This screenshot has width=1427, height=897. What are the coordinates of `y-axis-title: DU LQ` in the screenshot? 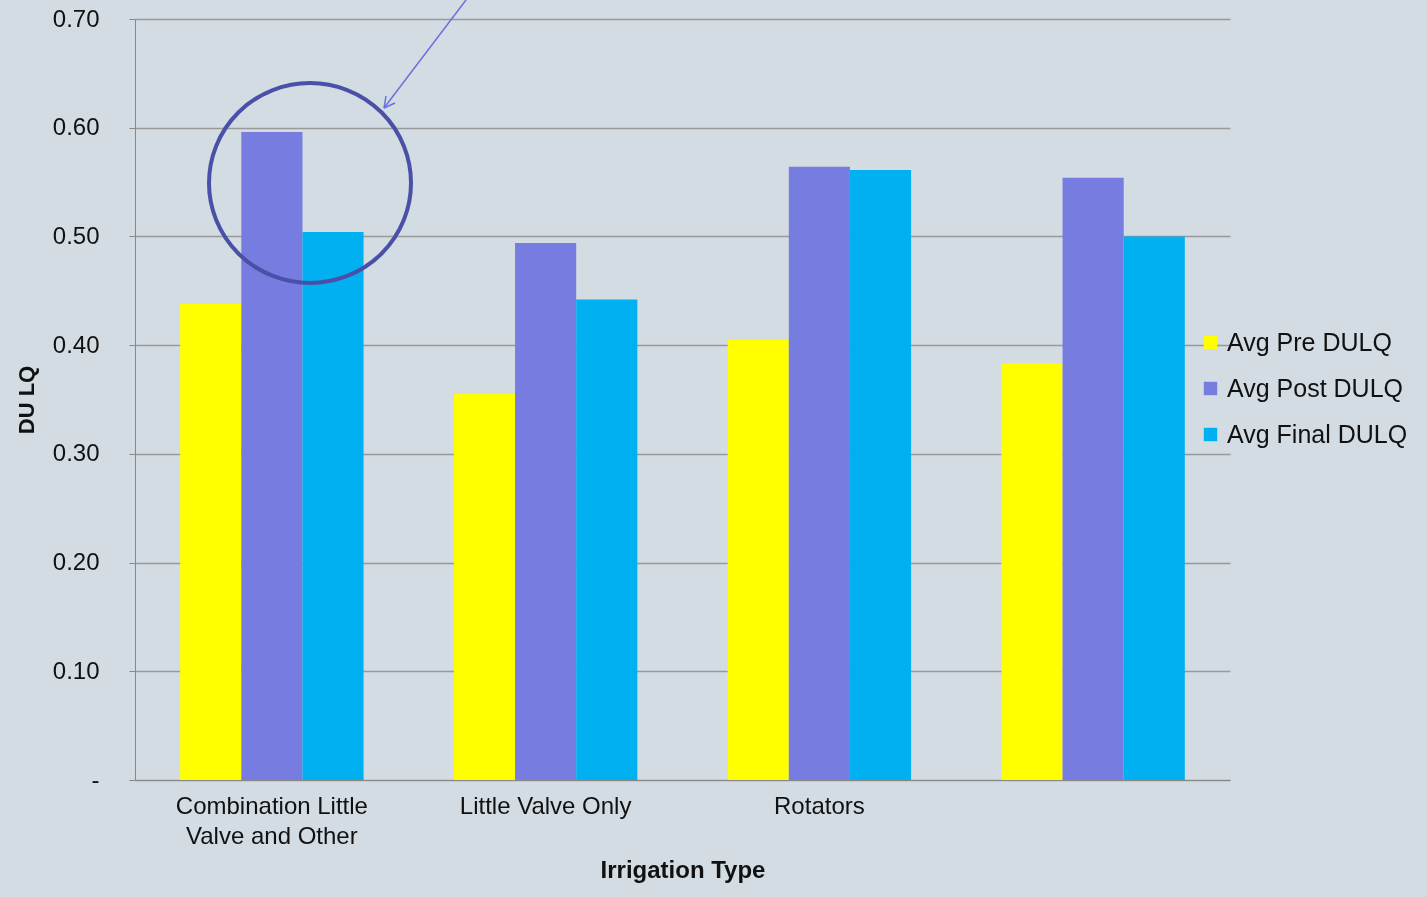 It's located at (26, 400).